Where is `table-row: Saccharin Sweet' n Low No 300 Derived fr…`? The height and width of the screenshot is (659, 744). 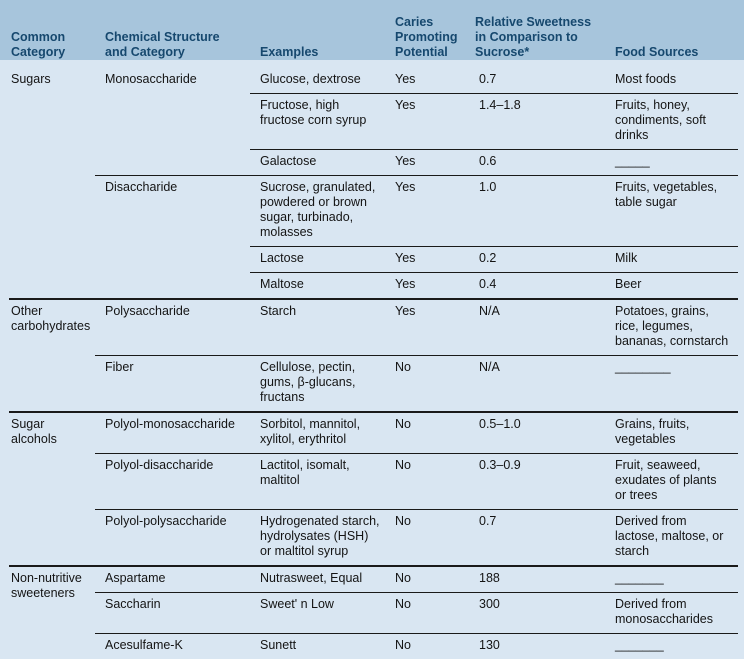
table-row: Saccharin Sweet' n Low No 300 Derived fr… is located at coordinates (373, 613).